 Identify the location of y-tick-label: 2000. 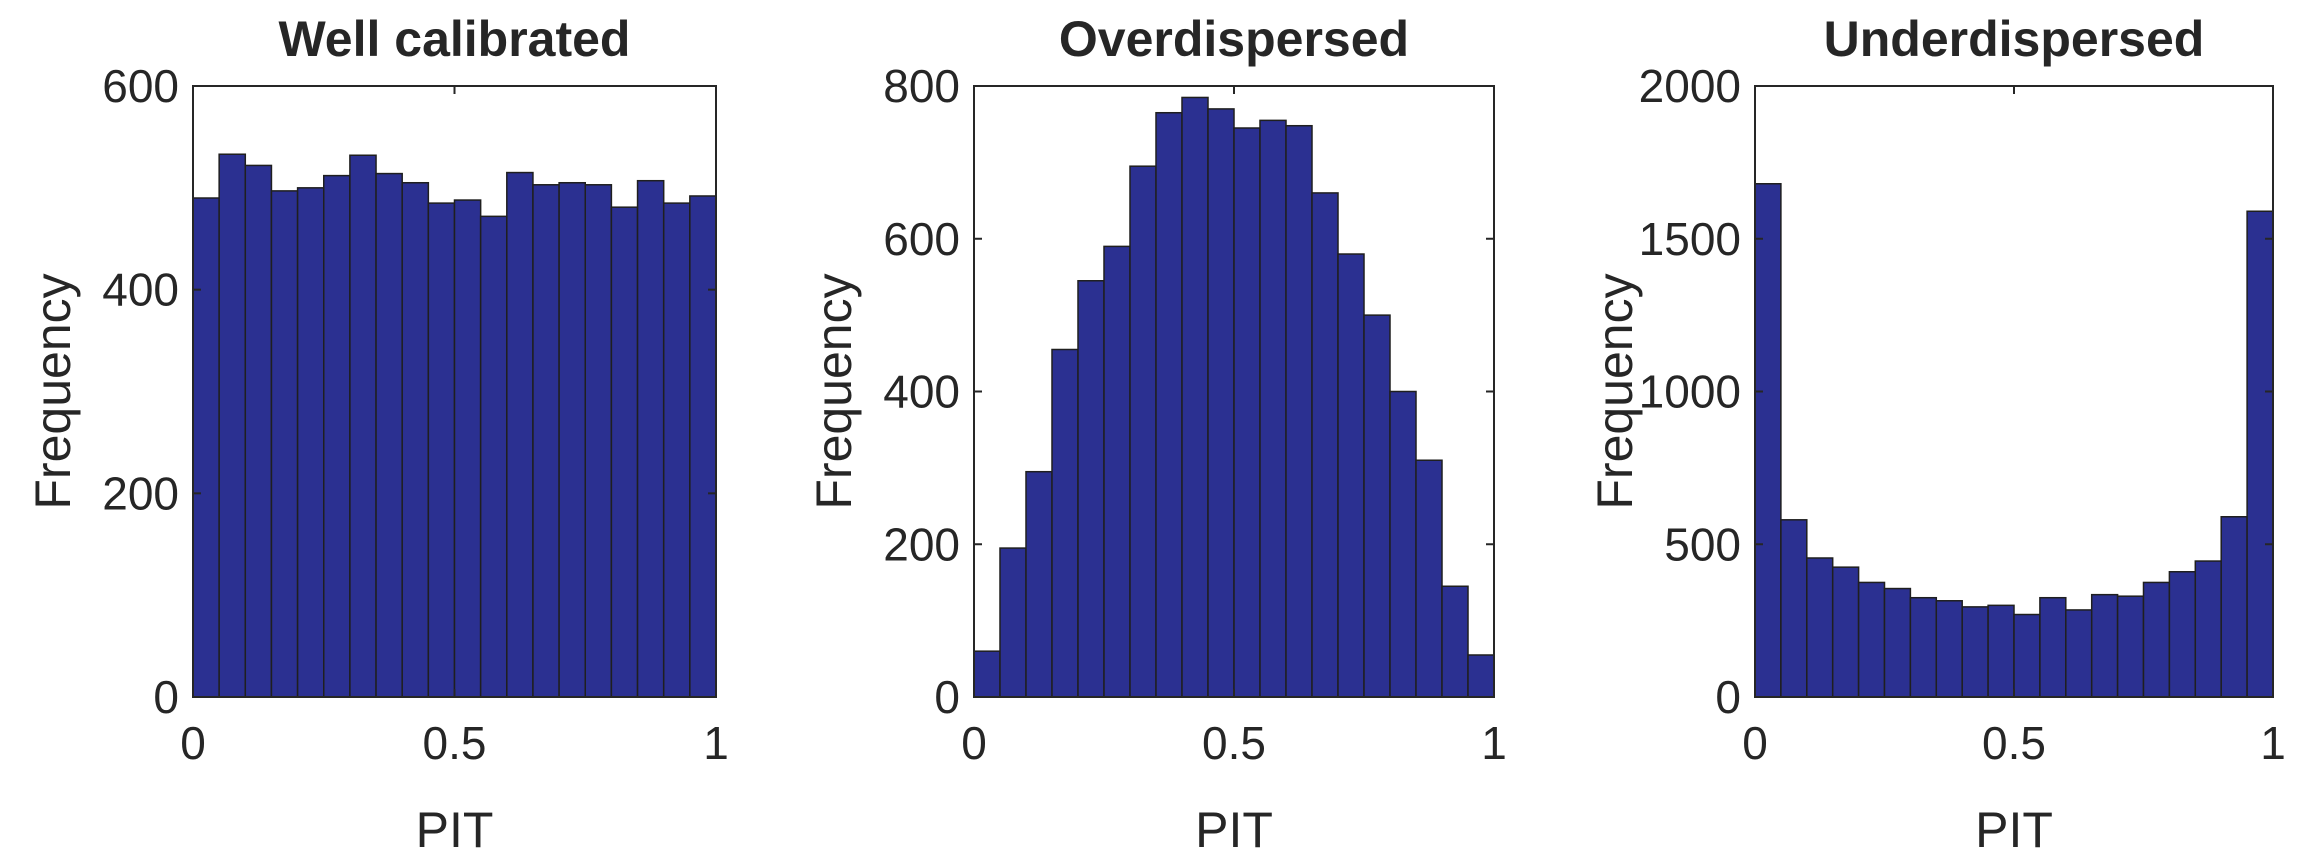
(1690, 86).